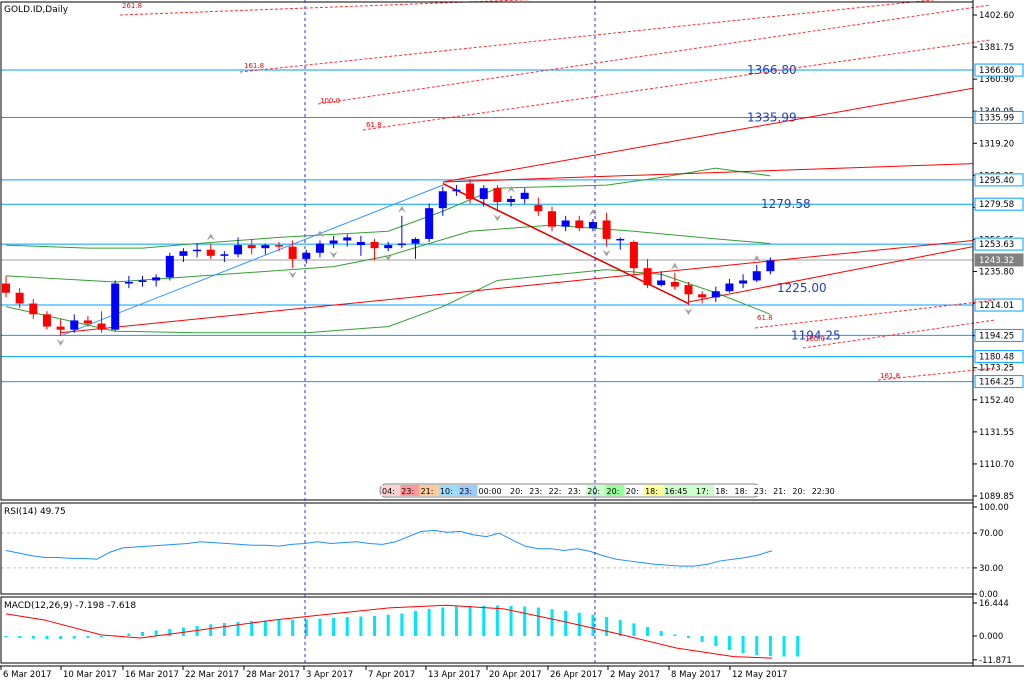 The height and width of the screenshot is (683, 1024). I want to click on level-value-annotation: 1194.25, so click(816, 335).